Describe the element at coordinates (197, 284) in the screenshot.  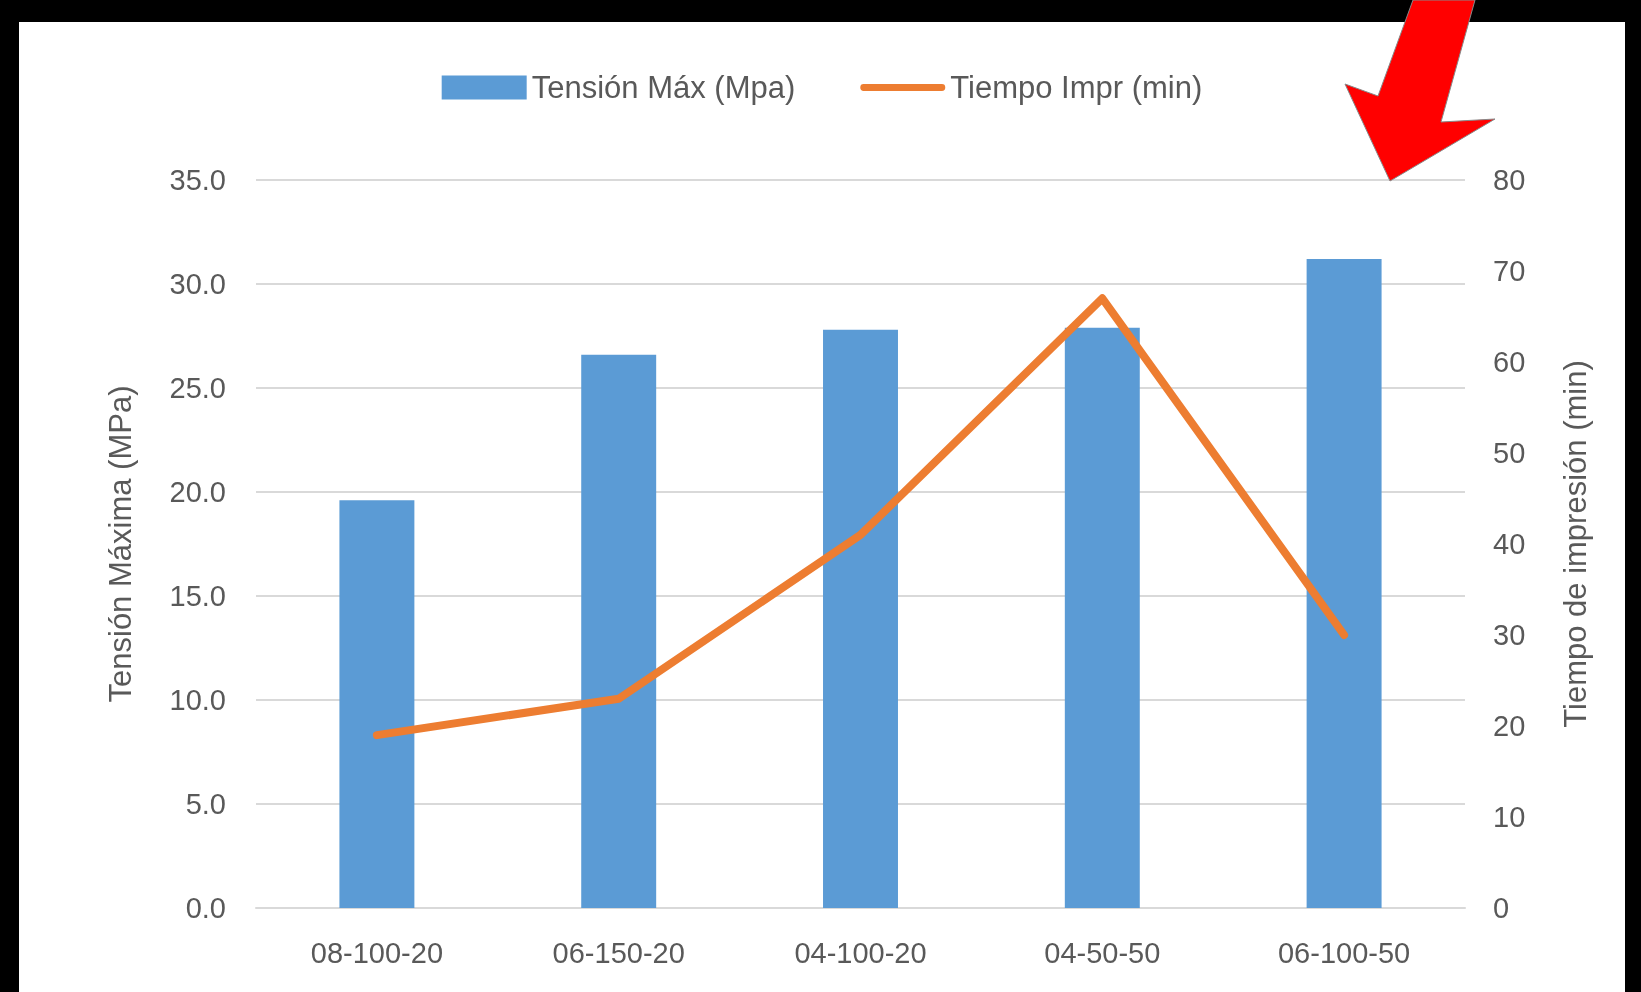
I see `y-tick-label: 30.0` at that location.